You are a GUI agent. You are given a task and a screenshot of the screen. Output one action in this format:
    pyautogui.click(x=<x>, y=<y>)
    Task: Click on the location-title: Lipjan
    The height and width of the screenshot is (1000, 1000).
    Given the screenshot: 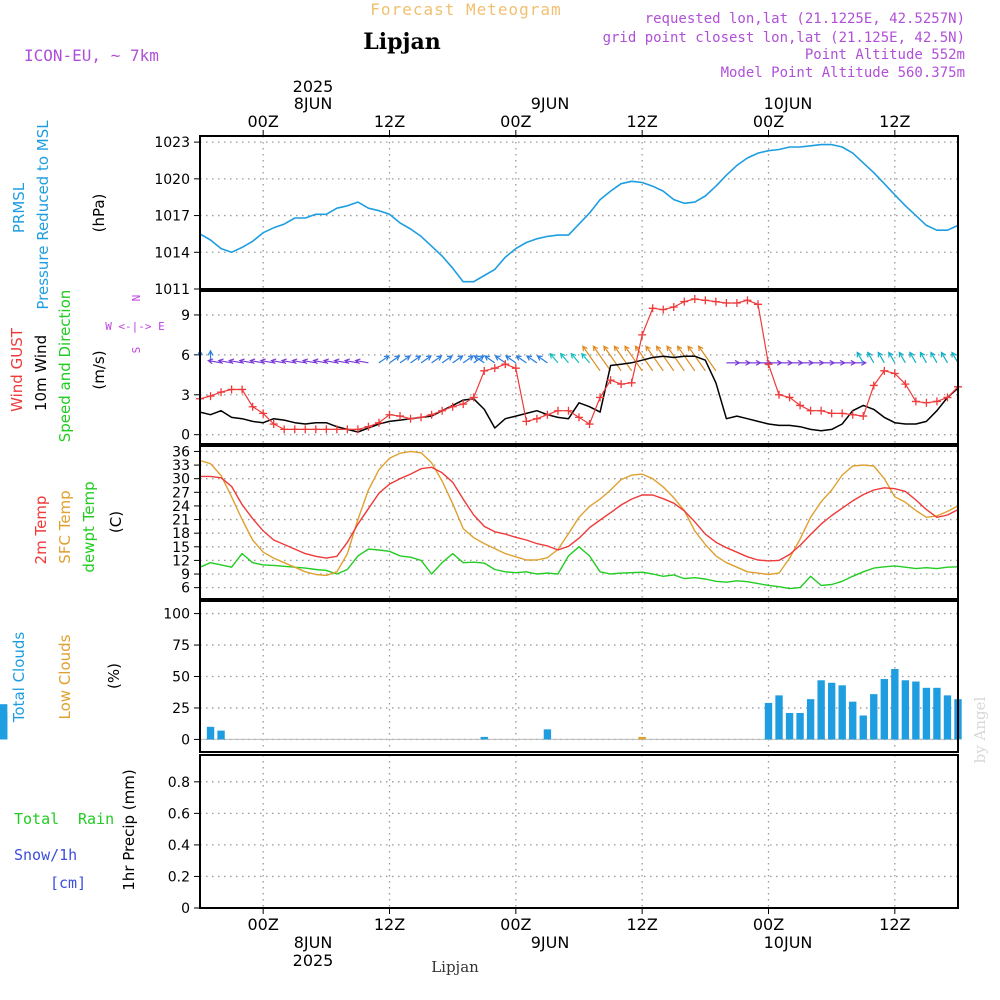 What is the action you would take?
    pyautogui.click(x=401, y=42)
    